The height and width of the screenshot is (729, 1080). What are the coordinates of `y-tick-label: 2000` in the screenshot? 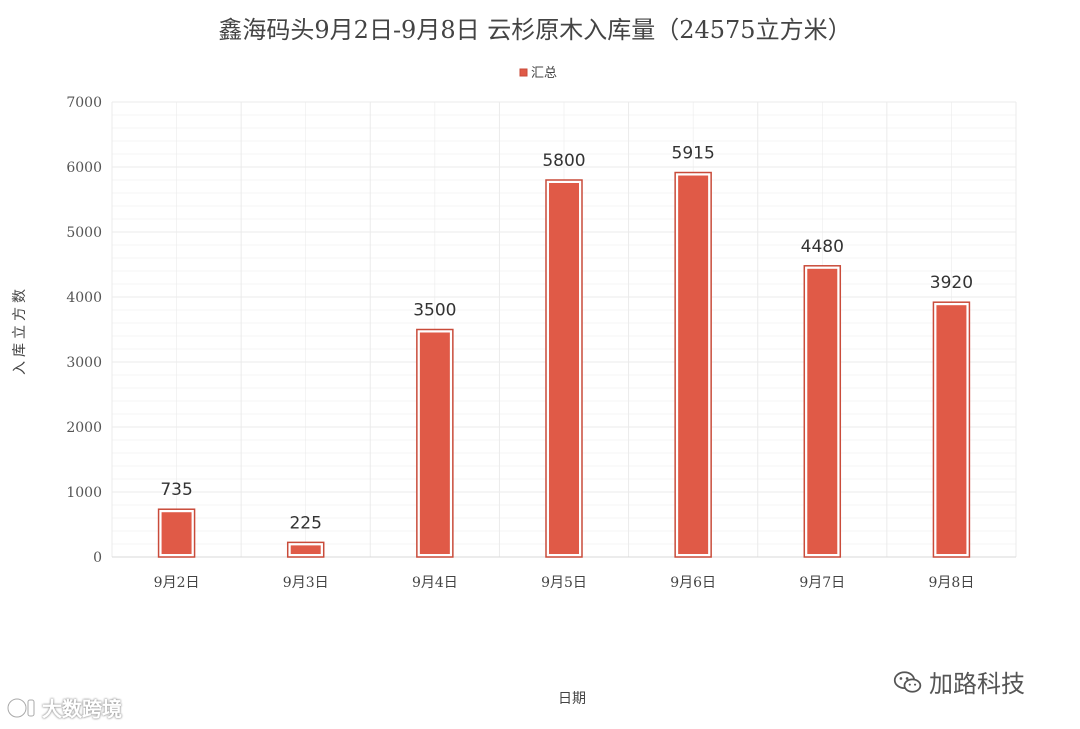 It's located at (84, 428).